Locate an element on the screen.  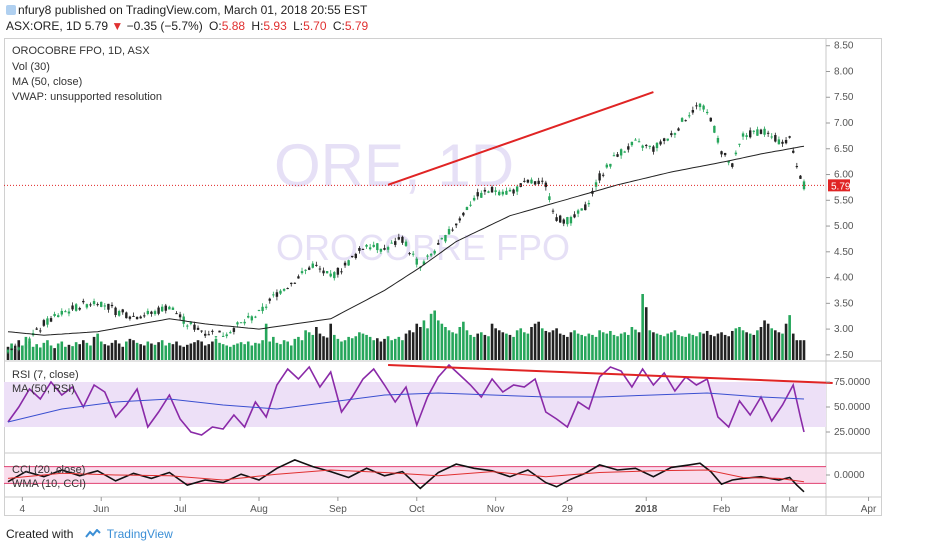
x-tick-label: Jul is located at coordinates (180, 509).